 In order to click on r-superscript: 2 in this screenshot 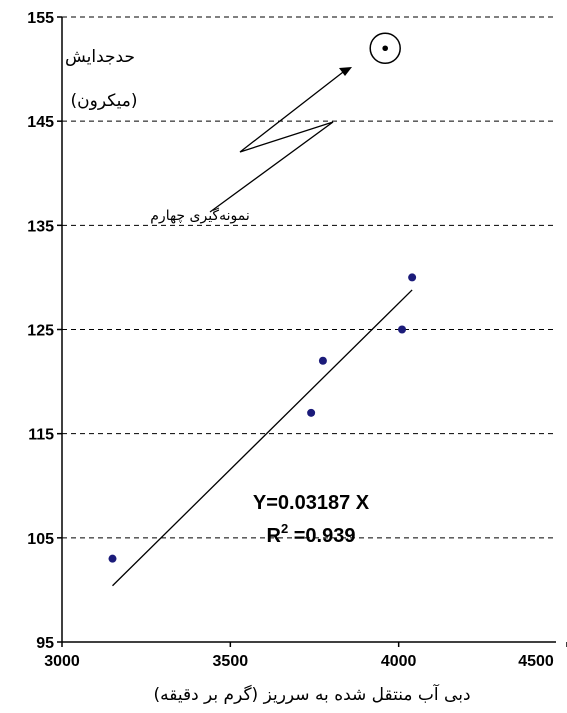, I will do `click(284, 528)`.